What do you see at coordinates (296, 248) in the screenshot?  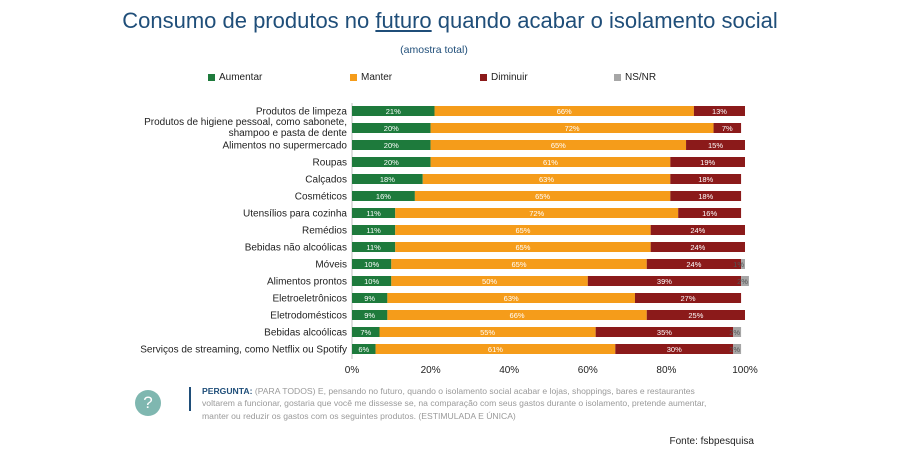 I see `category-label: Bebidas não alcoólicas` at bounding box center [296, 248].